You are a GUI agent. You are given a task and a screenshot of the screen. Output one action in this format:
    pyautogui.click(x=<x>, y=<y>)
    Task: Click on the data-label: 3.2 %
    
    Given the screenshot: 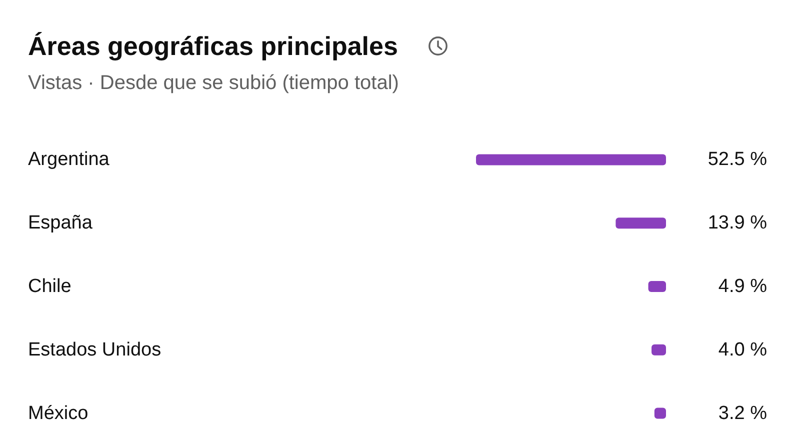 What is the action you would take?
    pyautogui.click(x=743, y=413)
    